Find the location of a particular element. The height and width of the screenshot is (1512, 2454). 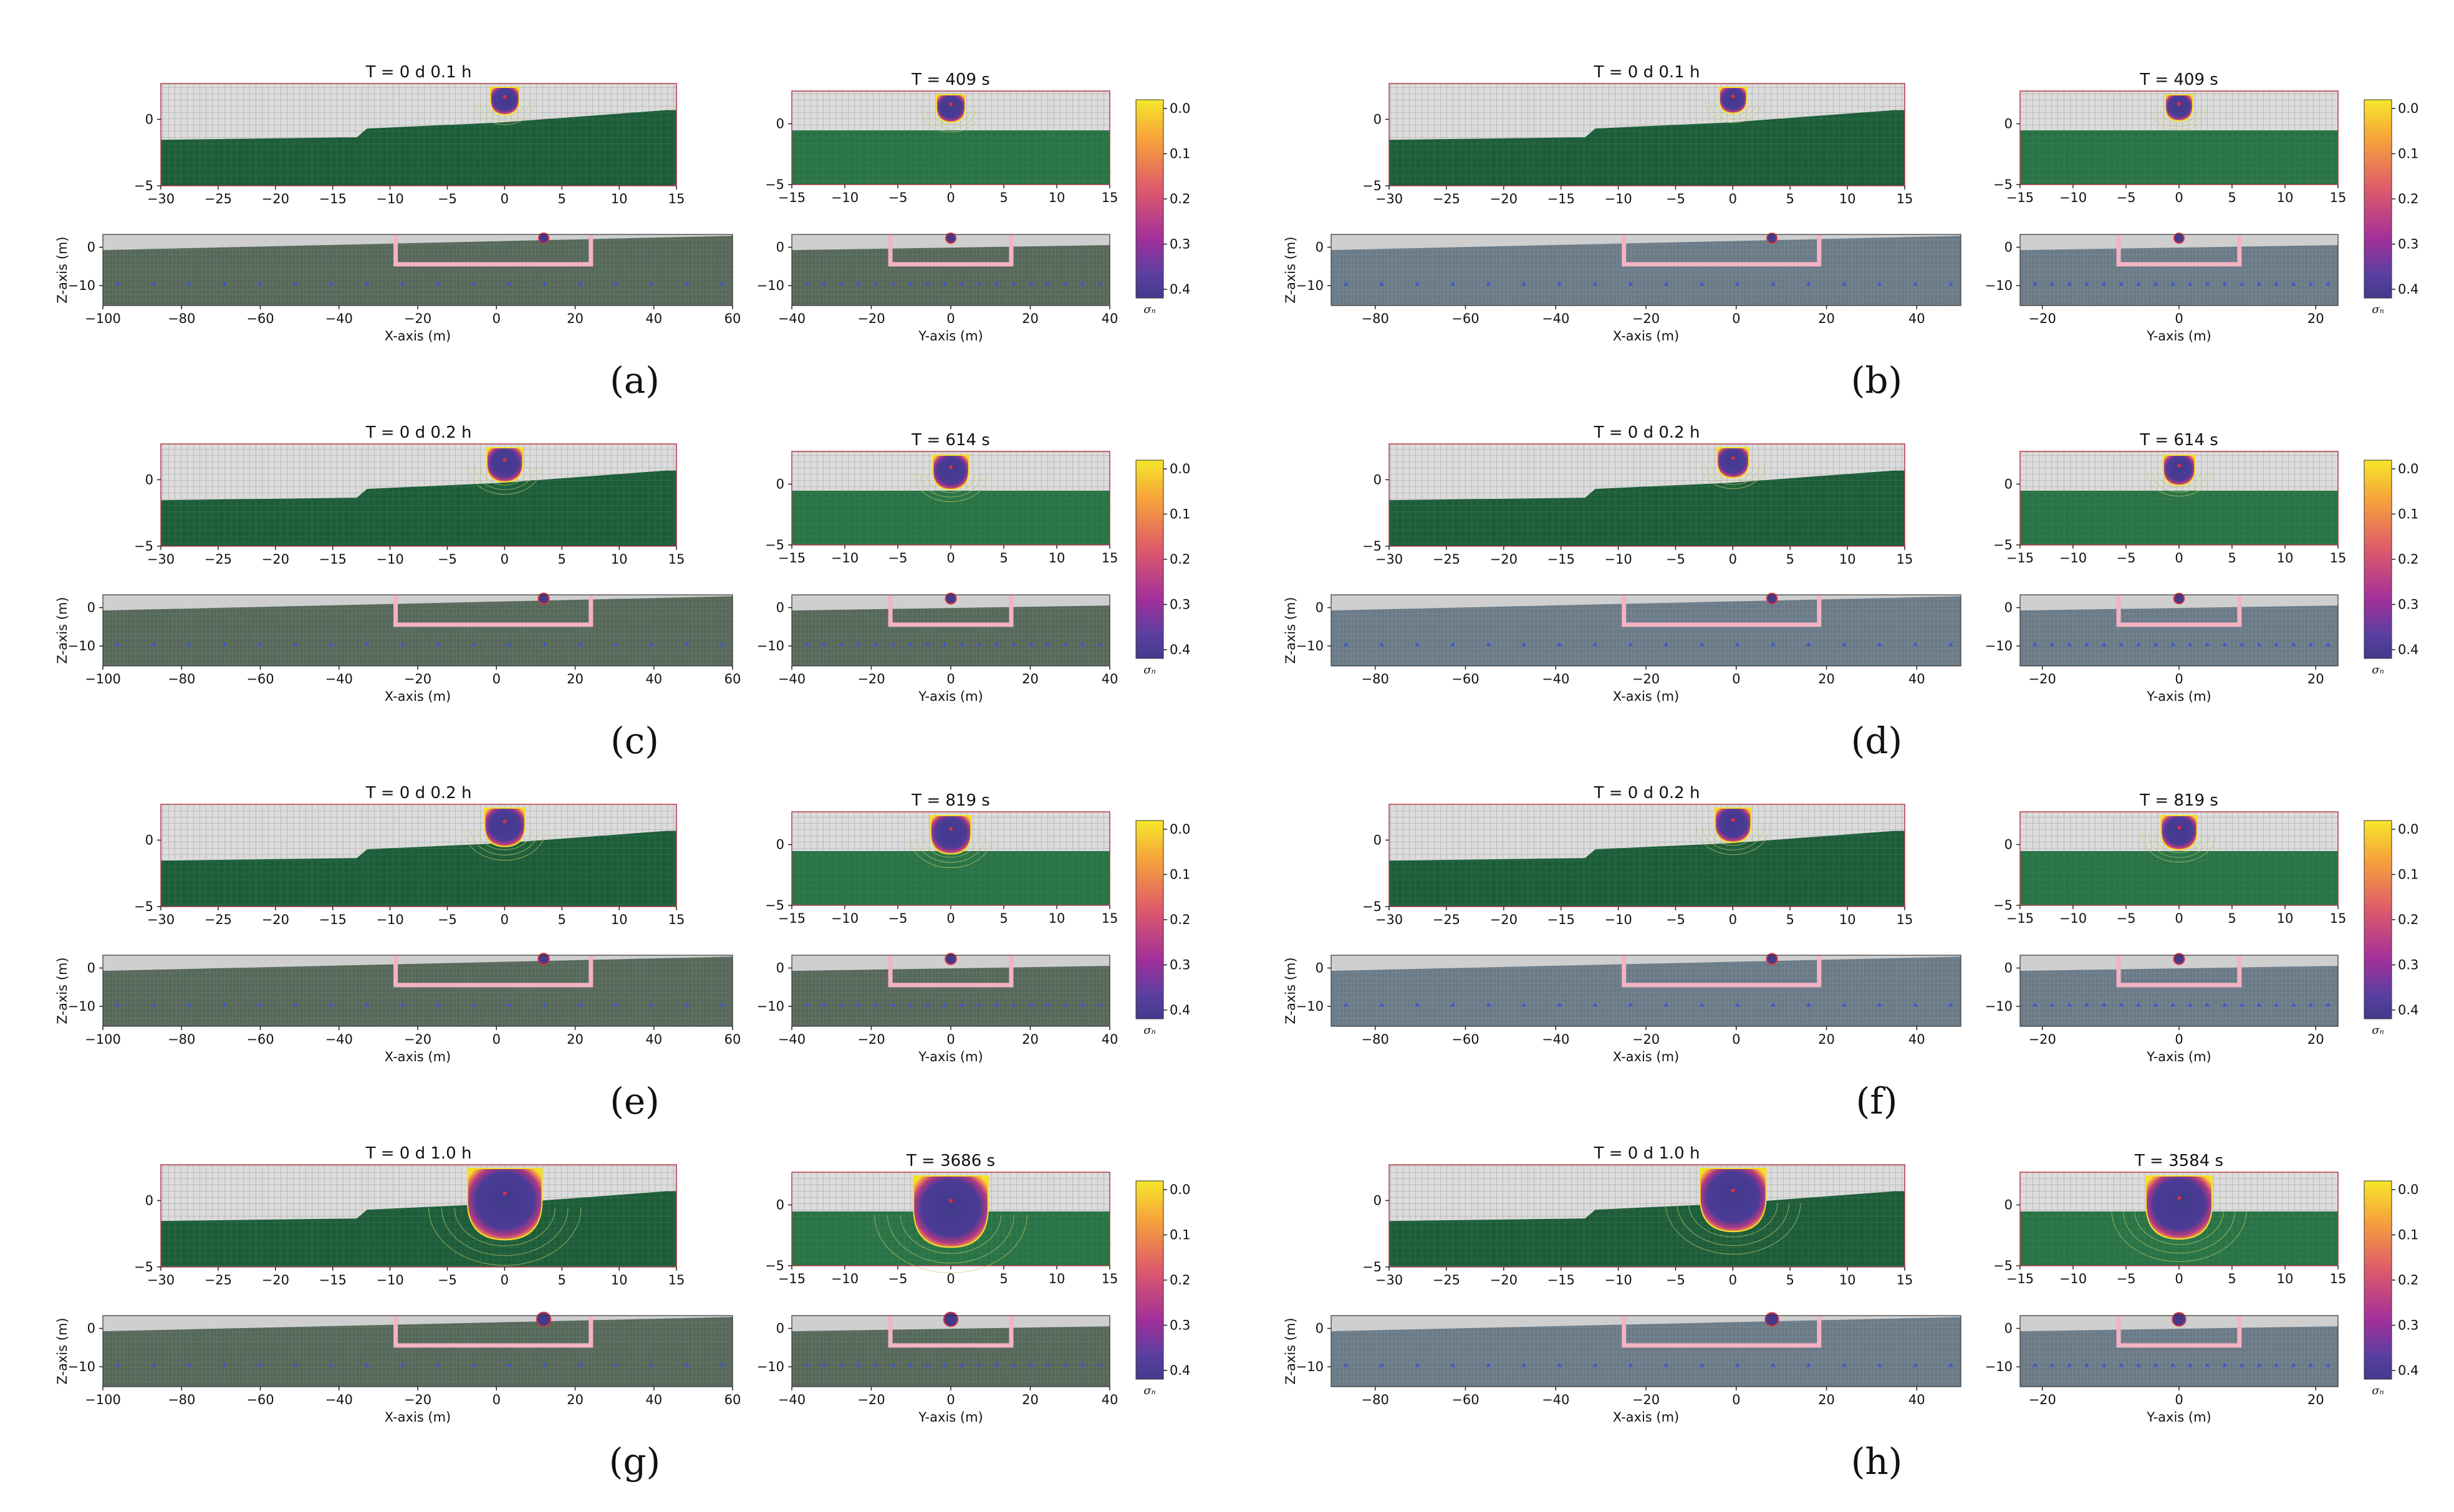

p1-colorbar-tick-label: 0.3 is located at coordinates (2408, 244).